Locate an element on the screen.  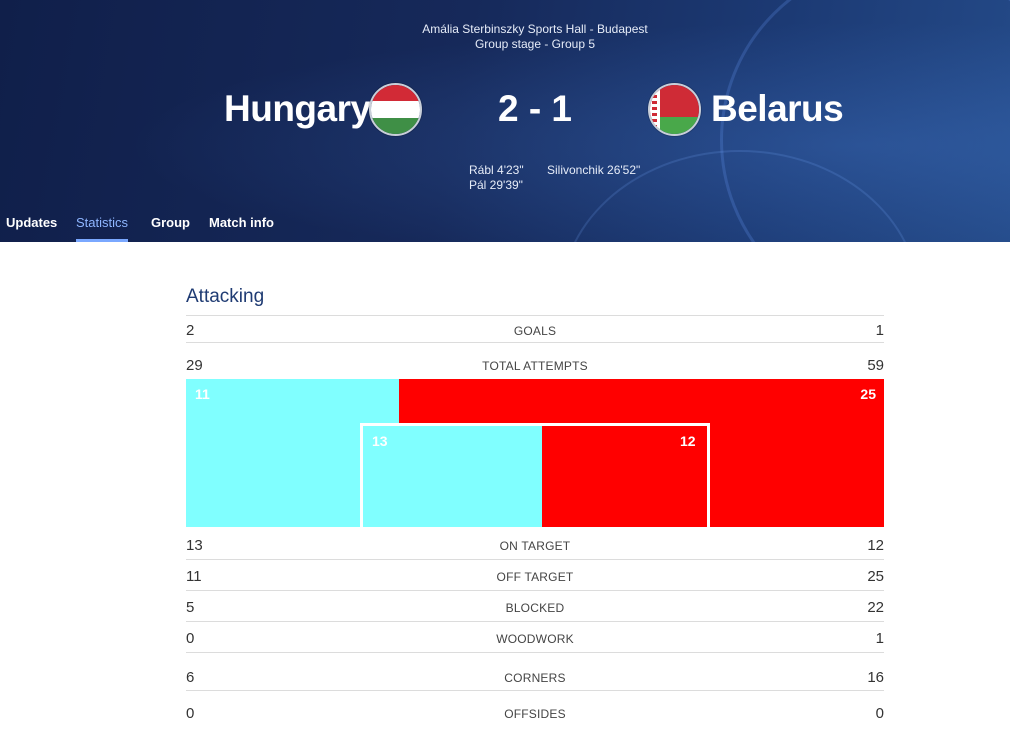
off-target-home-value: 11 is located at coordinates (202, 394).